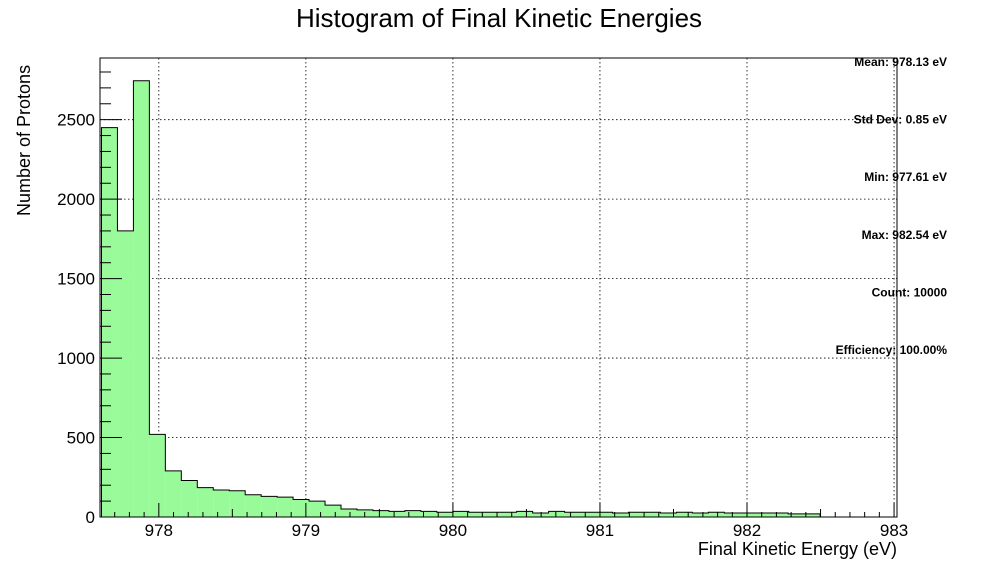 This screenshot has height=574, width=998. What do you see at coordinates (159, 530) in the screenshot?
I see `x-tick-label: 978` at bounding box center [159, 530].